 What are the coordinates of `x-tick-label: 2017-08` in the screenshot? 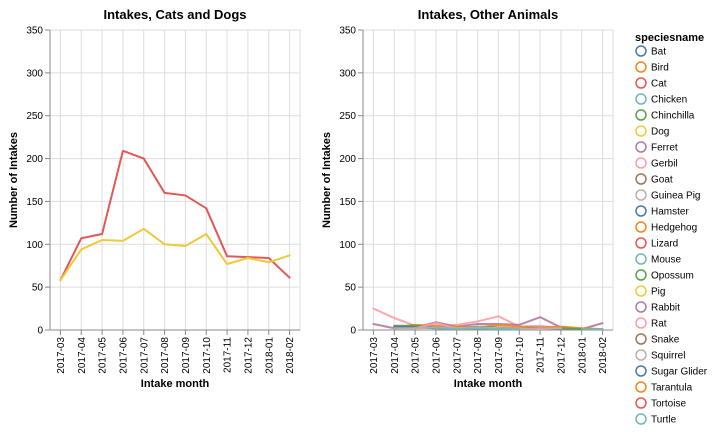 It's located at (165, 355).